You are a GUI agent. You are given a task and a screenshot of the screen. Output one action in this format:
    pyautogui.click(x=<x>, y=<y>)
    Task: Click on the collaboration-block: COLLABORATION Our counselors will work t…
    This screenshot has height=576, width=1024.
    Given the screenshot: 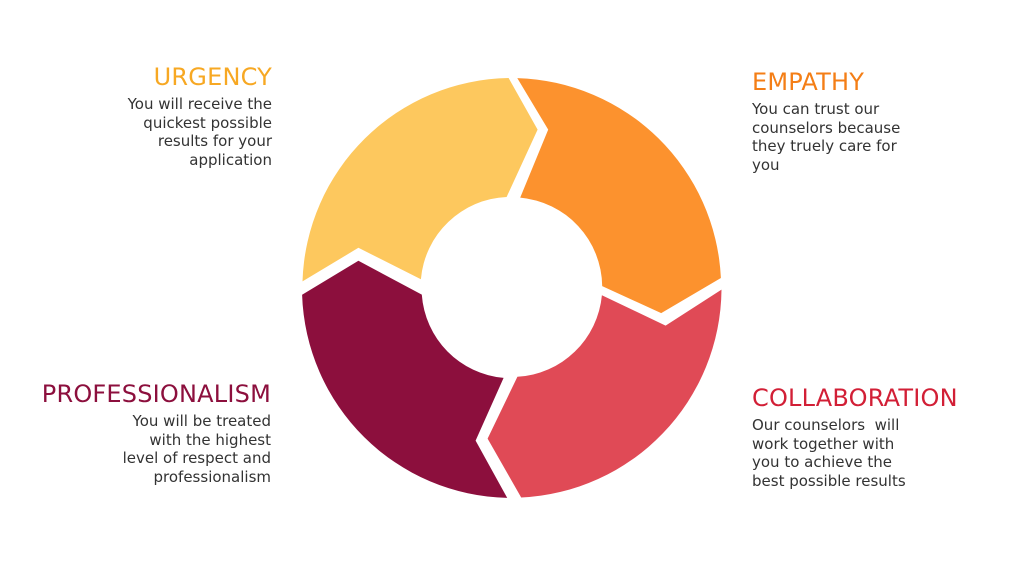 What is the action you would take?
    pyautogui.click(x=855, y=437)
    